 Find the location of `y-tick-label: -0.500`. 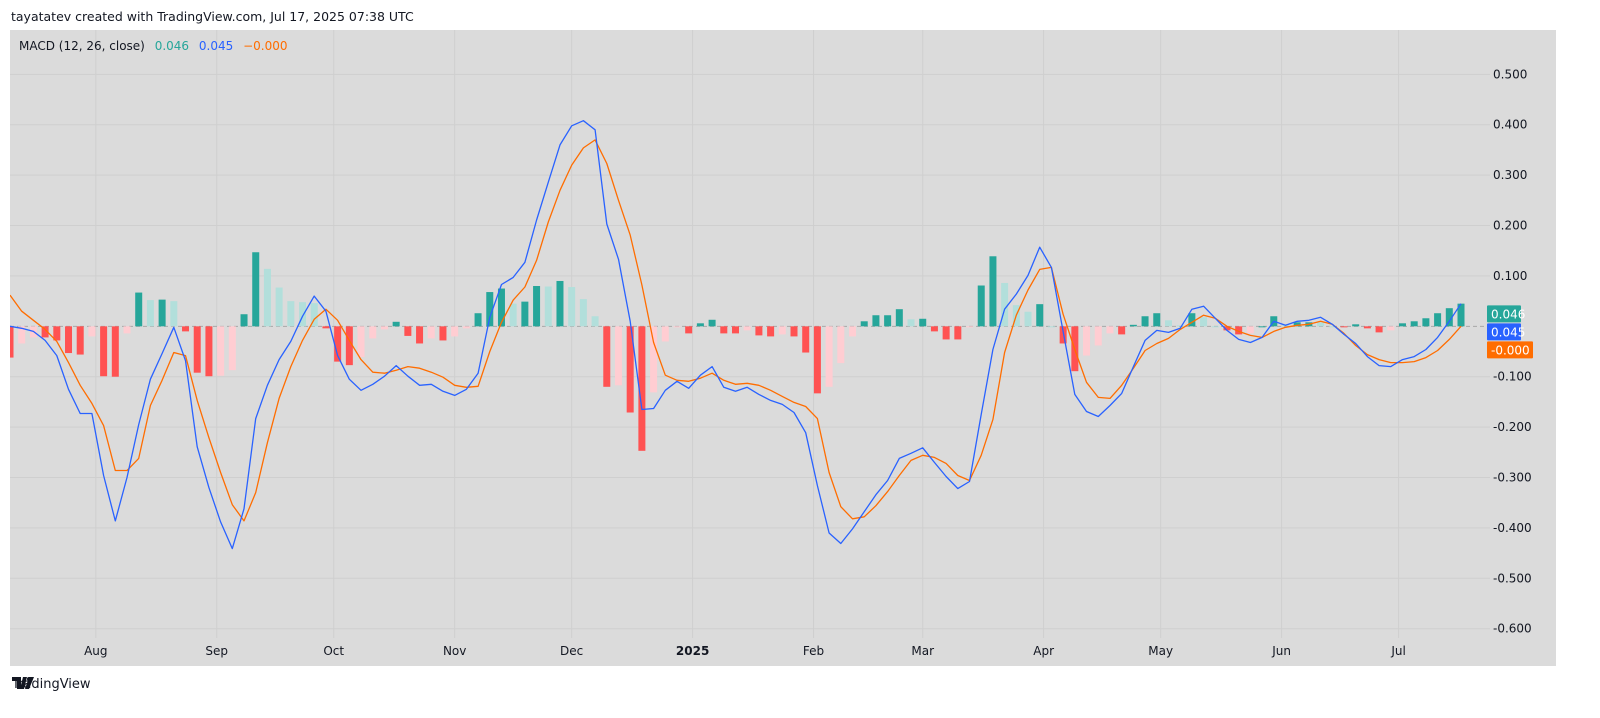

y-tick-label: -0.500 is located at coordinates (1512, 578).